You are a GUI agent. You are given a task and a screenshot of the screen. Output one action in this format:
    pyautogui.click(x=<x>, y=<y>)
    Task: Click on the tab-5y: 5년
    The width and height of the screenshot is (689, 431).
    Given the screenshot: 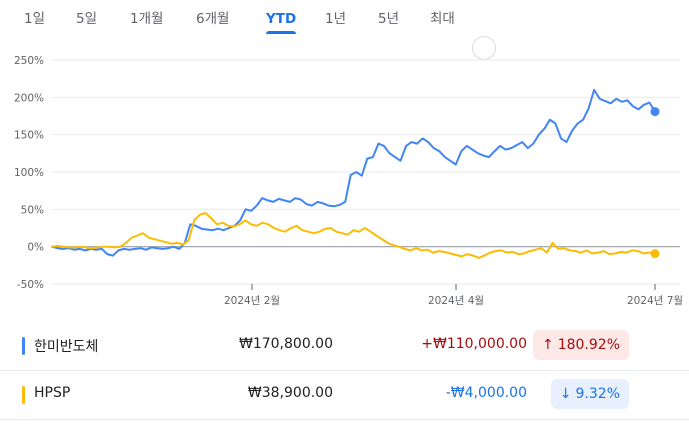 What is the action you would take?
    pyautogui.click(x=388, y=19)
    